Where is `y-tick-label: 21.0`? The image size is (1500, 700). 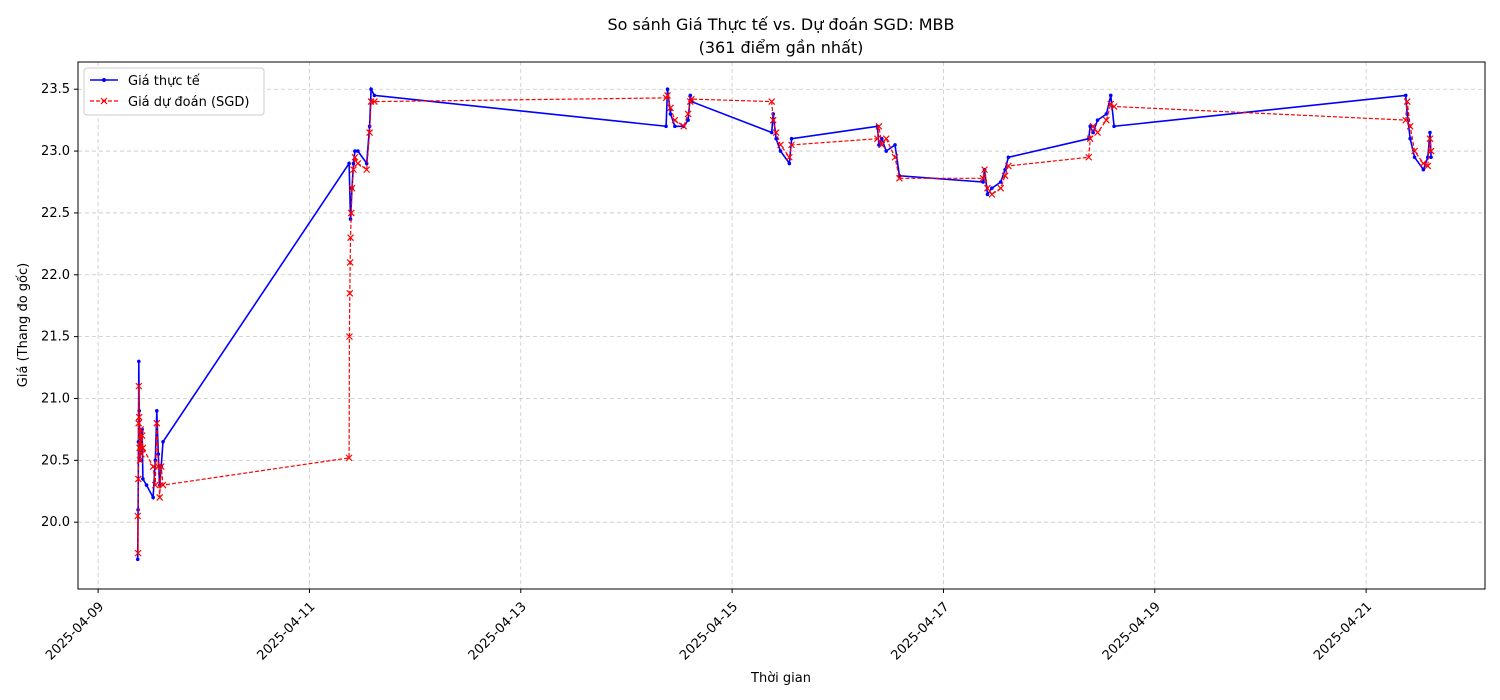 y-tick-label: 21.0 is located at coordinates (55, 398).